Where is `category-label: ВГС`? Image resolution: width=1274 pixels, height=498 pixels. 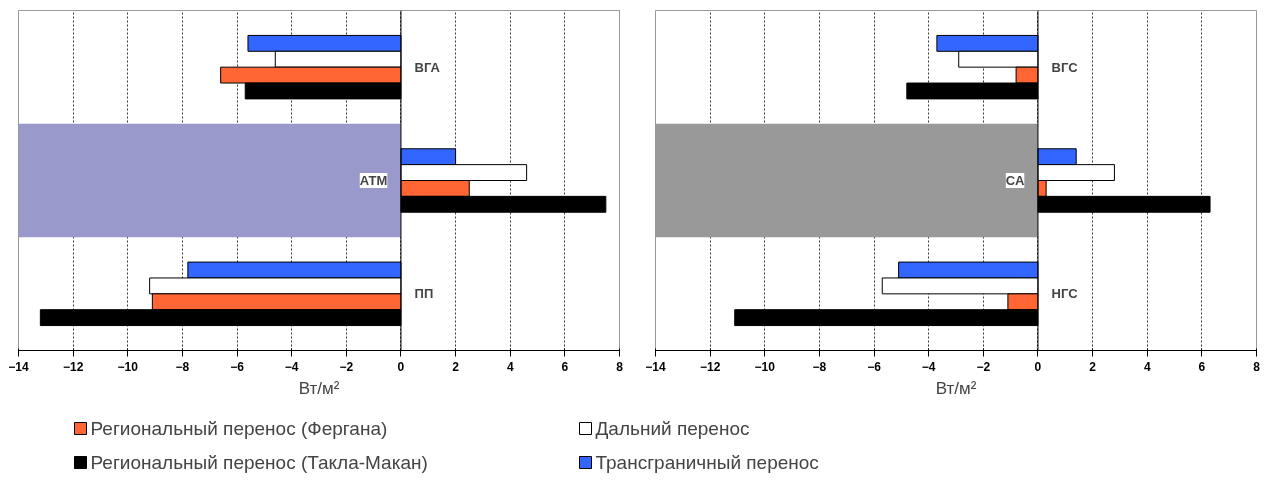 category-label: ВГС is located at coordinates (1064, 67).